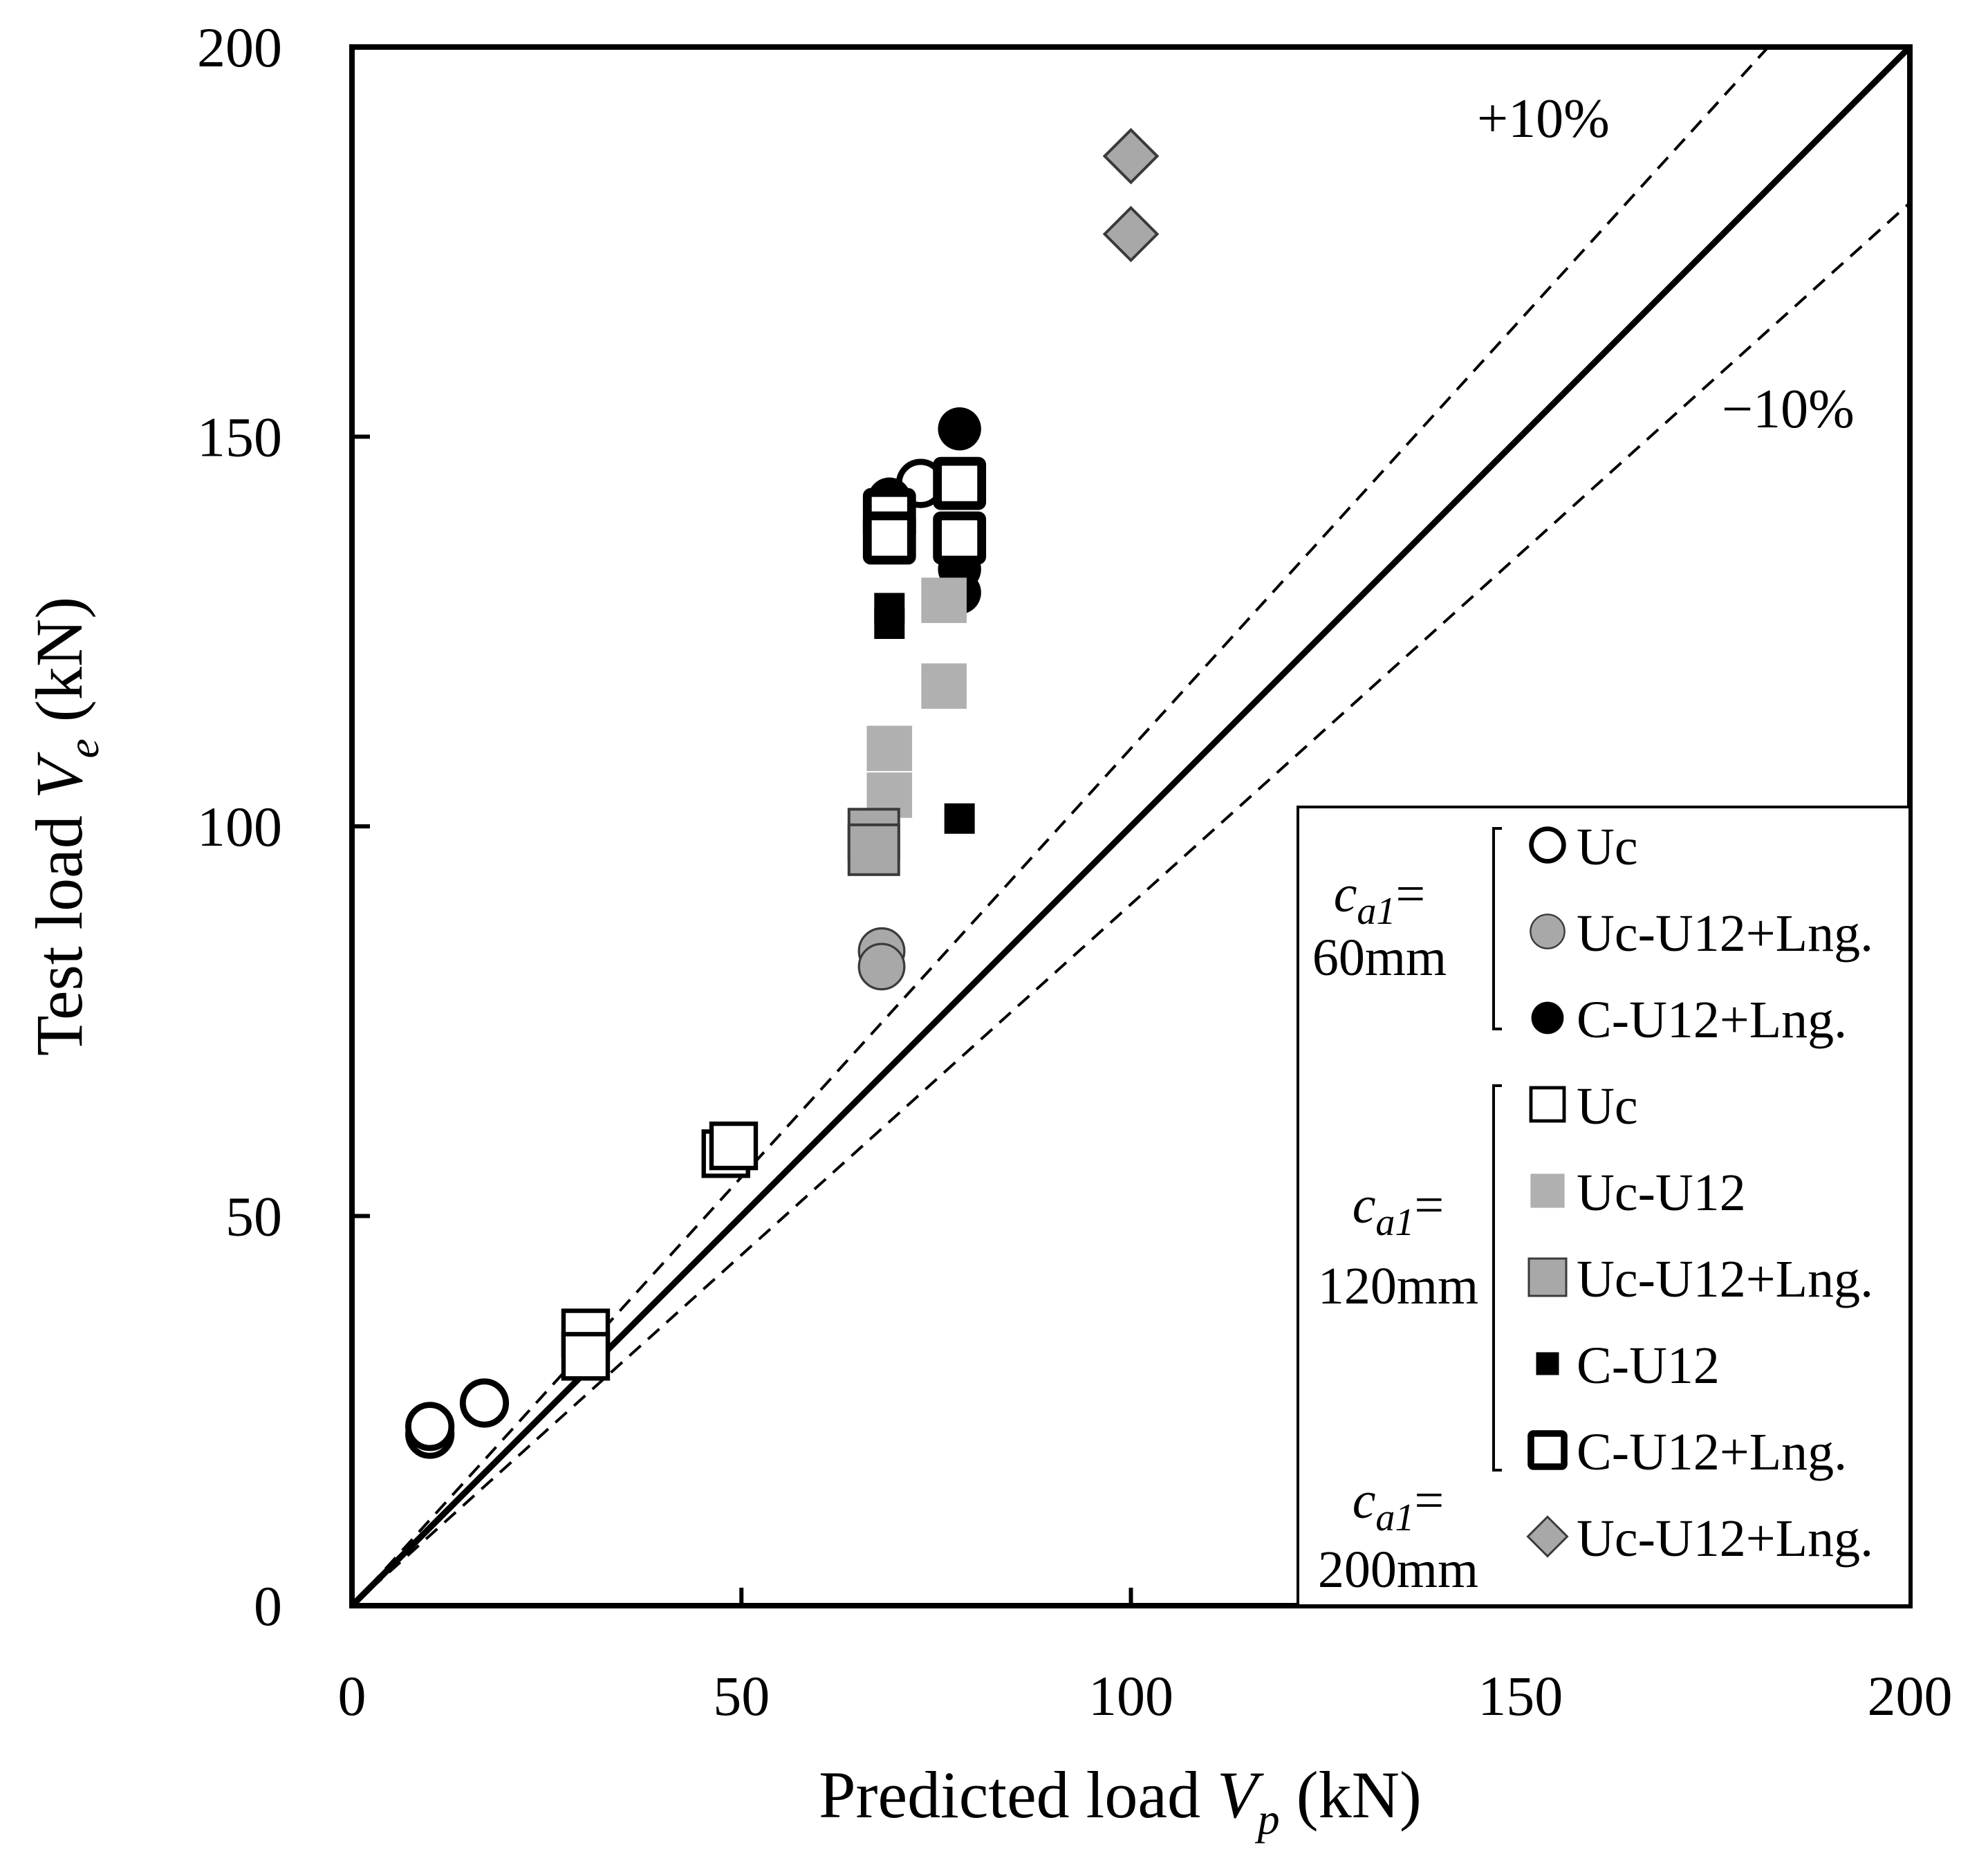 The image size is (1988, 1856). I want to click on x-axis-title: Predicted load Vp (kN), so click(1120, 1801).